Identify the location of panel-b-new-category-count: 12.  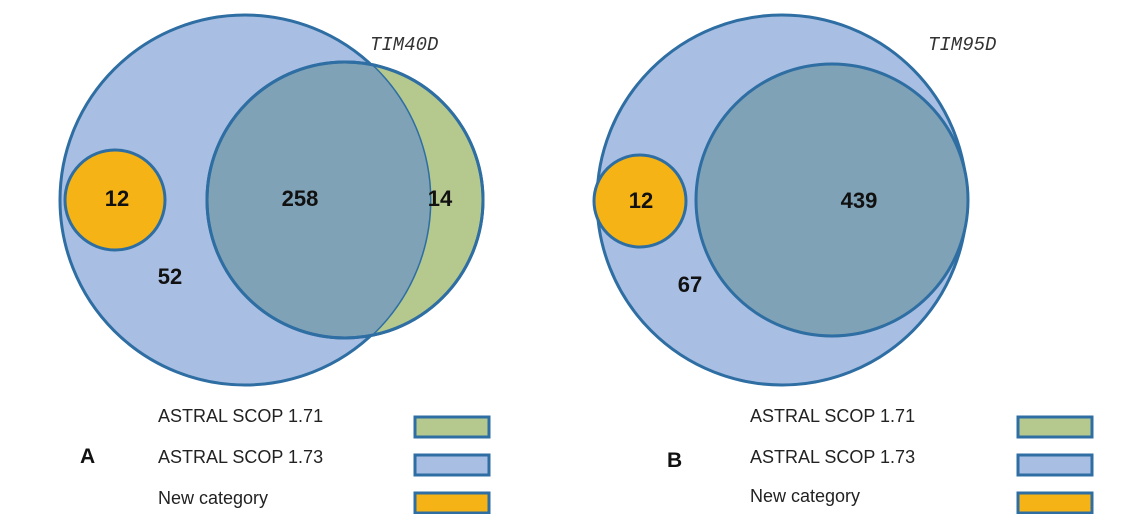
(641, 200).